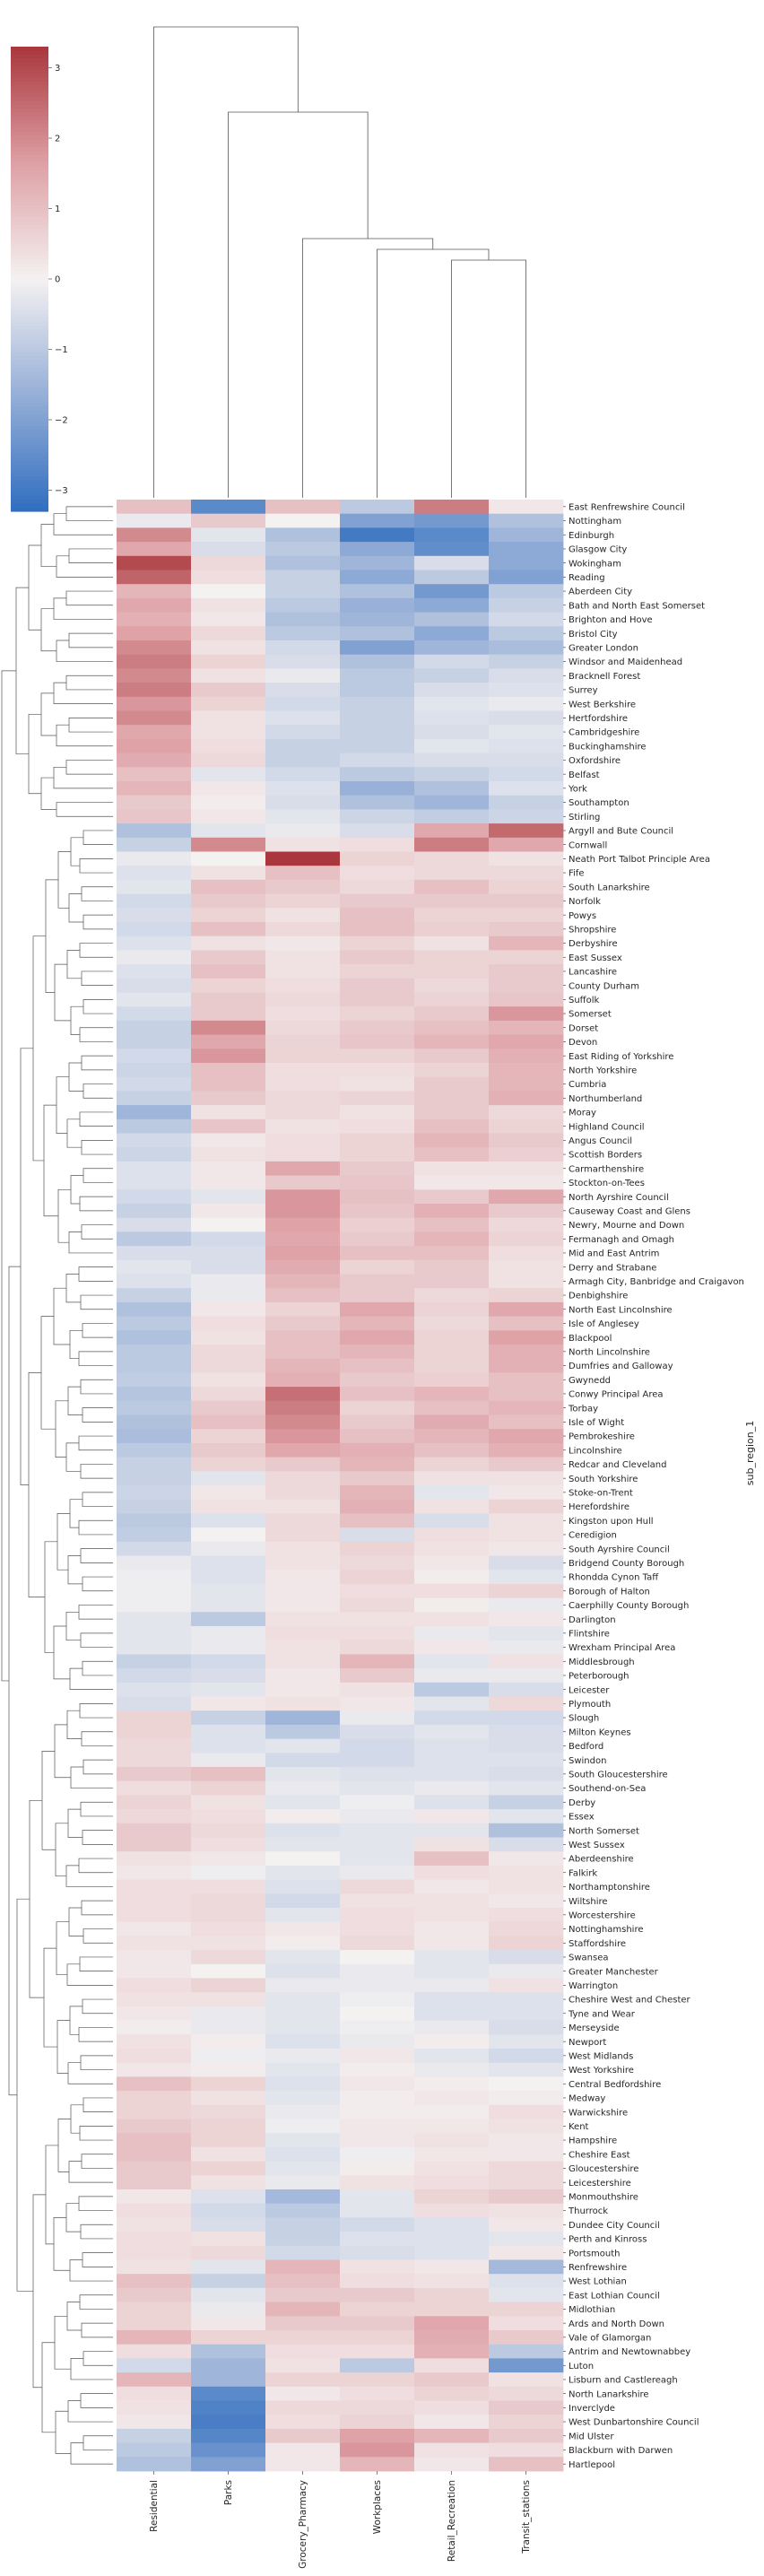 The height and width of the screenshot is (2576, 764). I want to click on colorbar: 3 2 1 0 −1 −2 −3, so click(39, 279).